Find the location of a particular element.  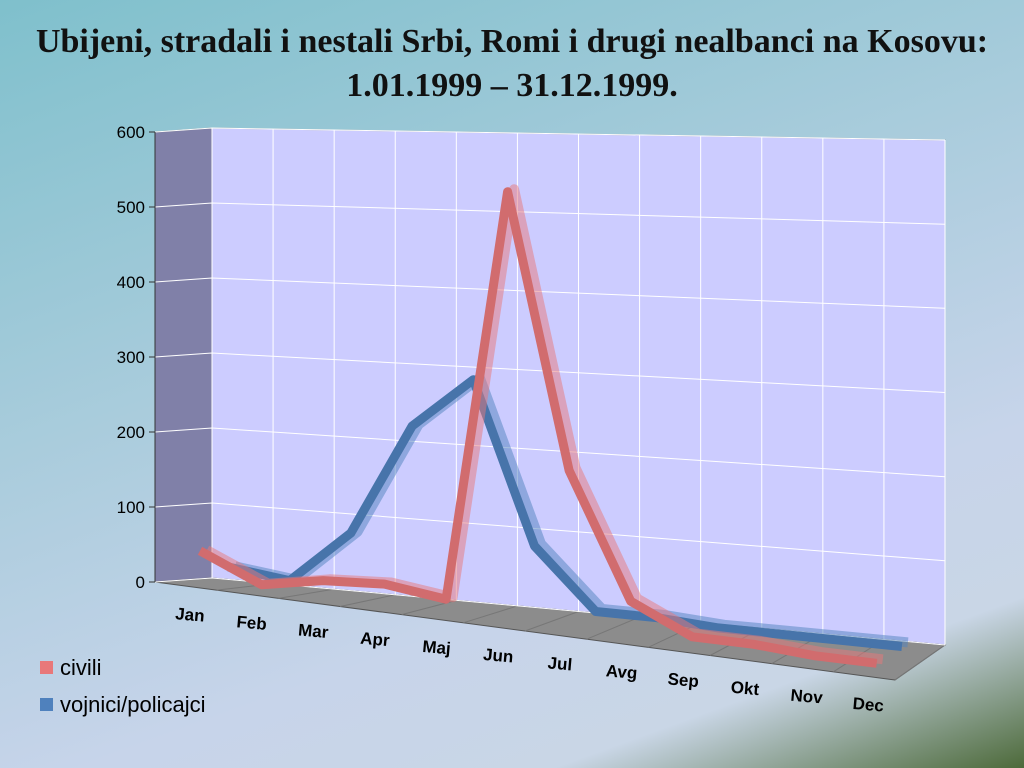

x-tick-label: Nov is located at coordinates (807, 697).